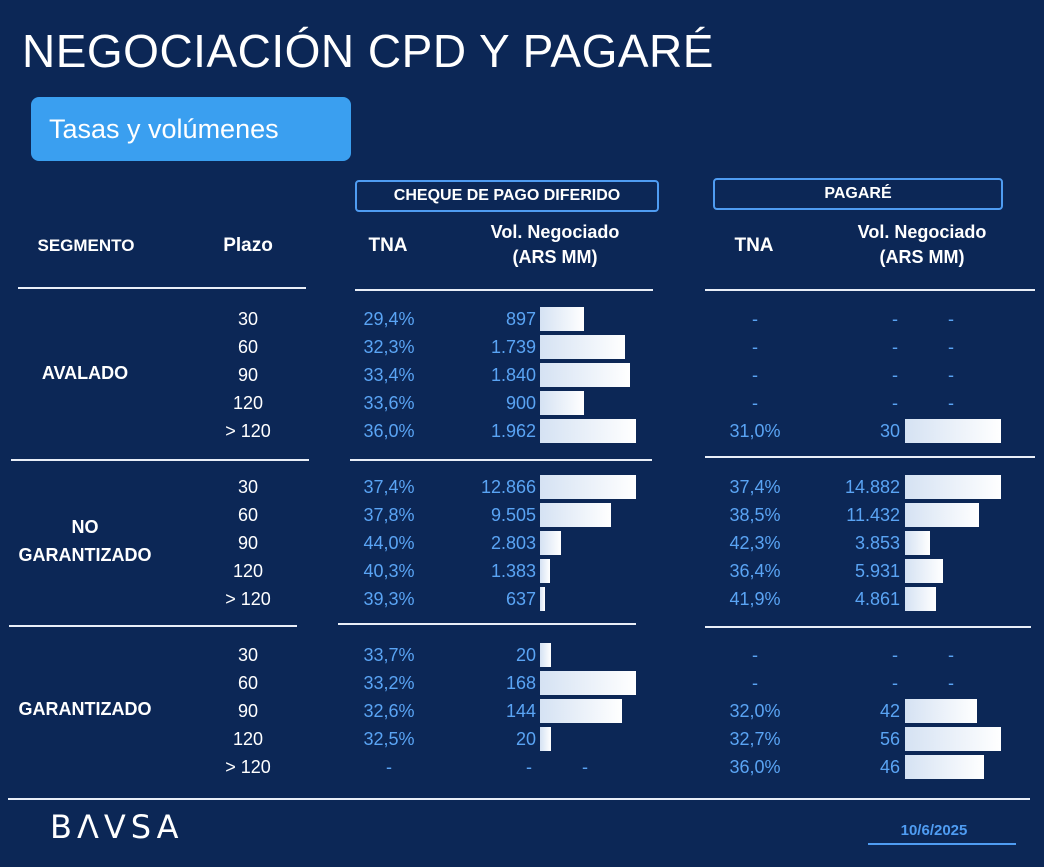 This screenshot has height=867, width=1044. I want to click on segment-label: AVALADO, so click(85, 373).